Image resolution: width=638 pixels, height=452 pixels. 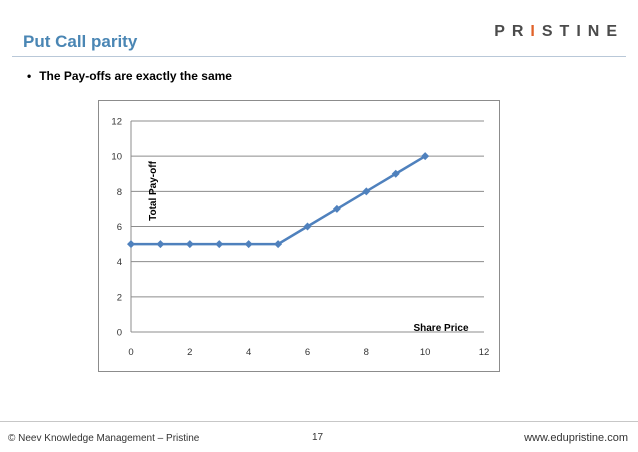 I want to click on footer-divider, so click(x=319, y=421).